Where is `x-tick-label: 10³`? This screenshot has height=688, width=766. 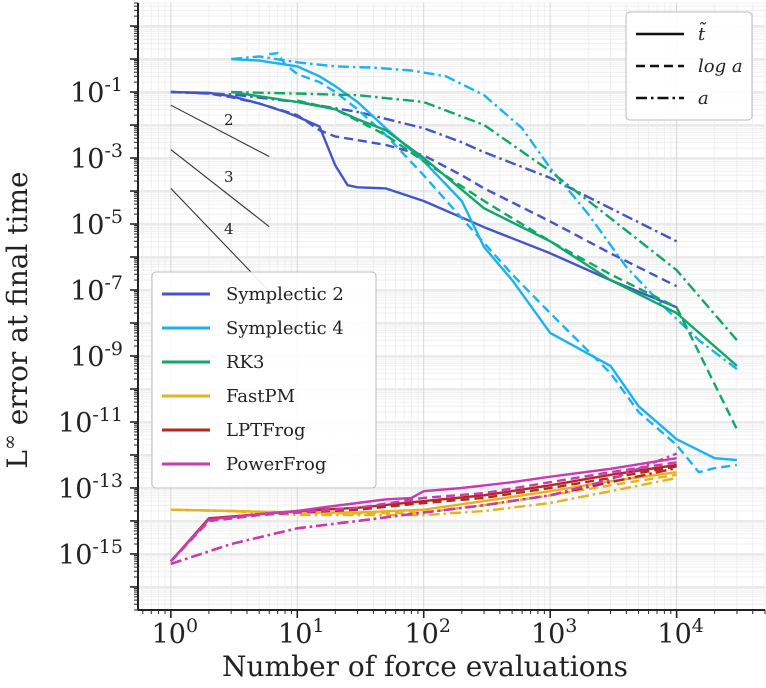 x-tick-label: 10³ is located at coordinates (554, 632).